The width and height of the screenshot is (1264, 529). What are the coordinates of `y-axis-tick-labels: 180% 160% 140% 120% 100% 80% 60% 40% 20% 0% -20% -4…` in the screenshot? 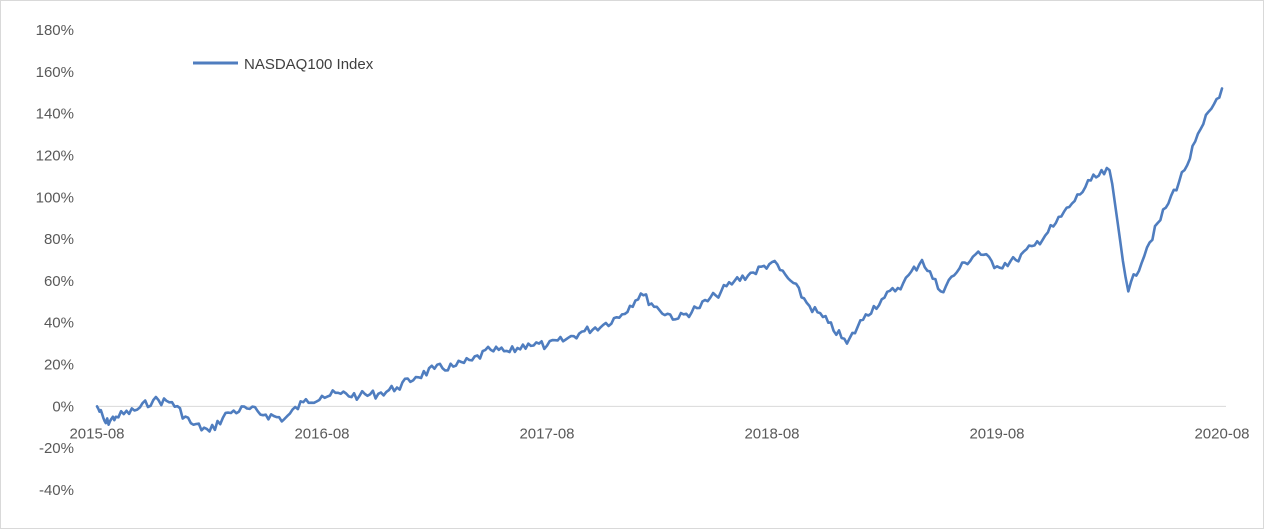 It's located at (55, 260).